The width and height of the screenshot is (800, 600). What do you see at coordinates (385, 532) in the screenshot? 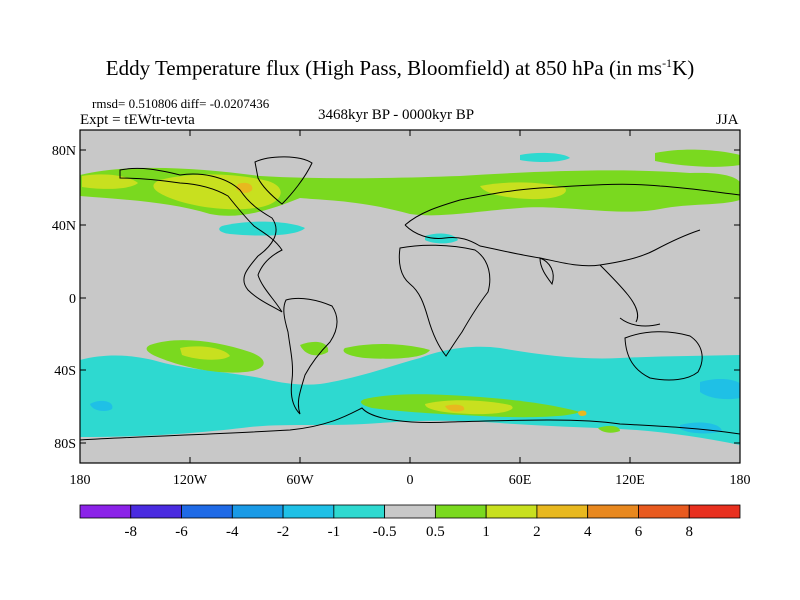
I see `colorbar-label: -0.5` at bounding box center [385, 532].